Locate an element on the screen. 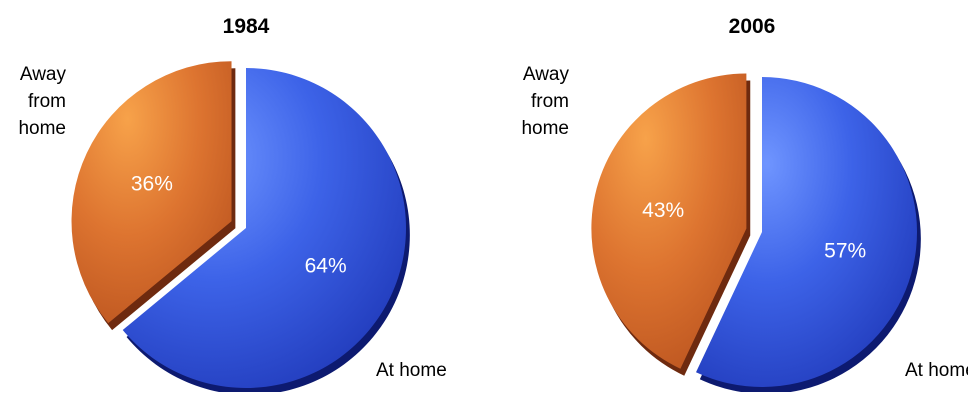 The width and height of the screenshot is (968, 397). pct-label-away-from-home: 36% is located at coordinates (152, 184).